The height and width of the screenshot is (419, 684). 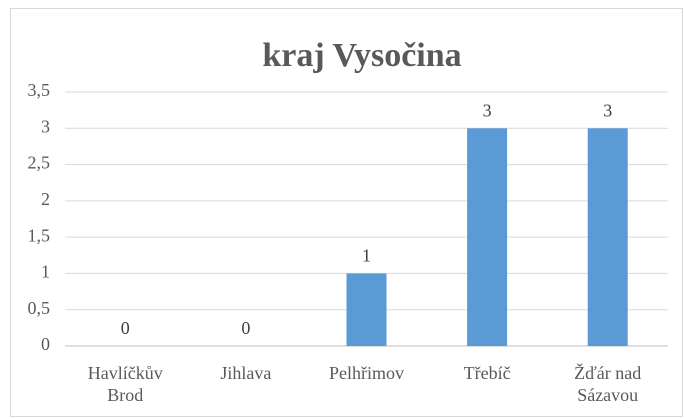 What do you see at coordinates (45, 199) in the screenshot?
I see `y-tick-label: 2` at bounding box center [45, 199].